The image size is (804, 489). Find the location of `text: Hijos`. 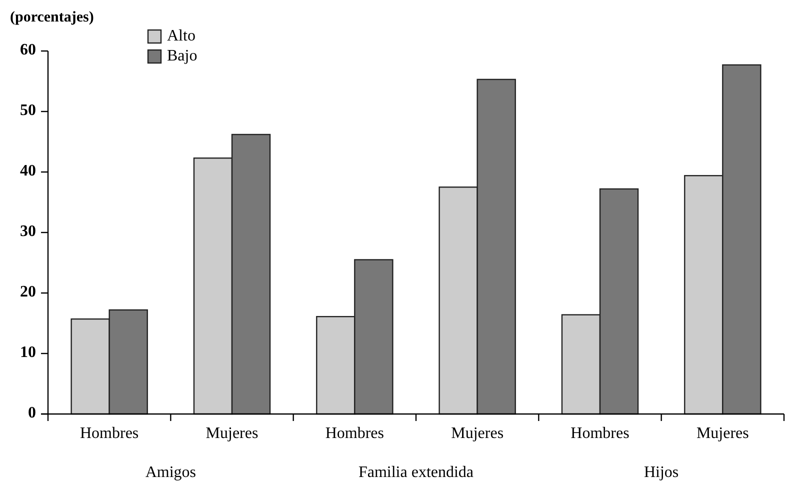

text: Hijos is located at coordinates (661, 472).